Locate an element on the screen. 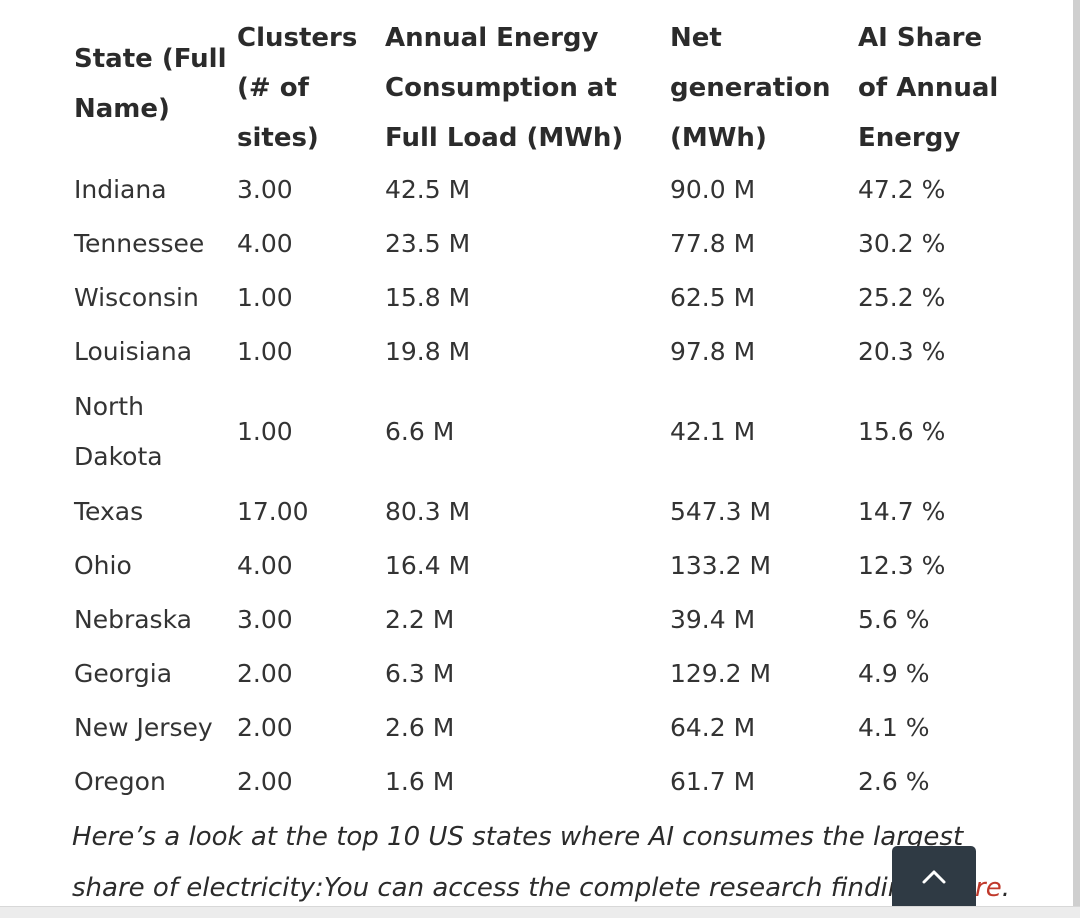 This screenshot has width=1080, height=918. cell-ai-share: 47.2 % is located at coordinates (902, 189).